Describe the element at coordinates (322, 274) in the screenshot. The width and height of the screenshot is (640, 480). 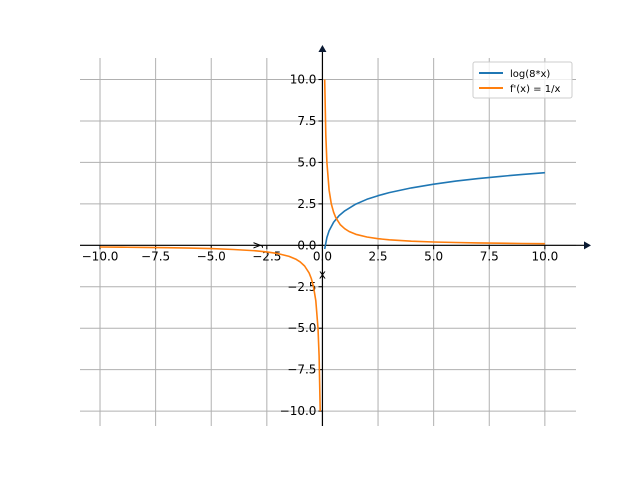
I see `x-axis-label: x` at that location.